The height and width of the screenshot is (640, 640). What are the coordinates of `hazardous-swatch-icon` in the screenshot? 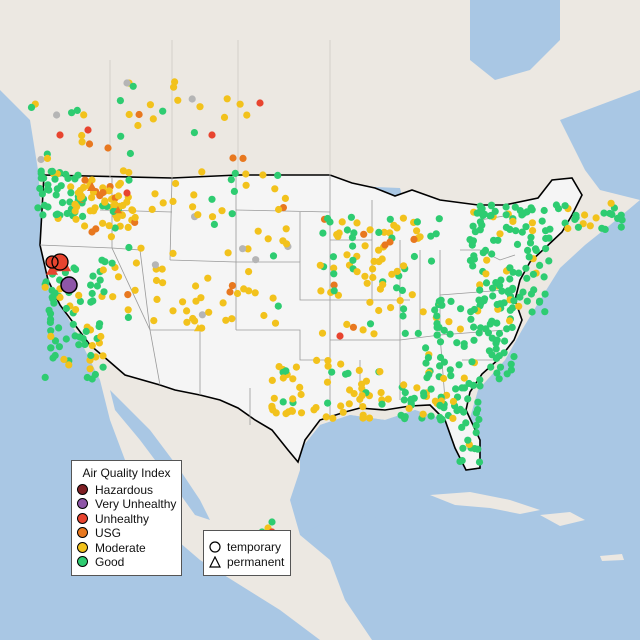 It's located at (82, 489).